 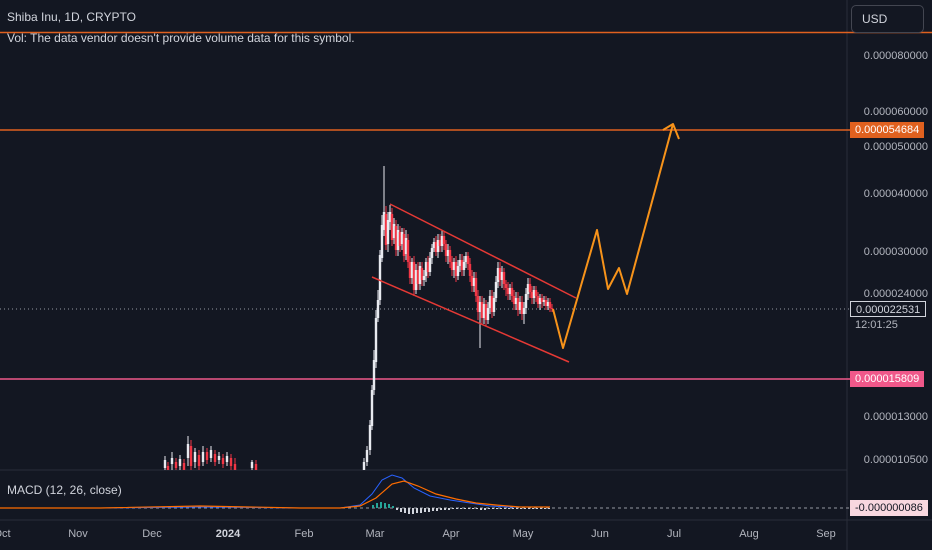 I want to click on macd-indicator-label: MACD (12, 26, close), so click(x=64, y=490).